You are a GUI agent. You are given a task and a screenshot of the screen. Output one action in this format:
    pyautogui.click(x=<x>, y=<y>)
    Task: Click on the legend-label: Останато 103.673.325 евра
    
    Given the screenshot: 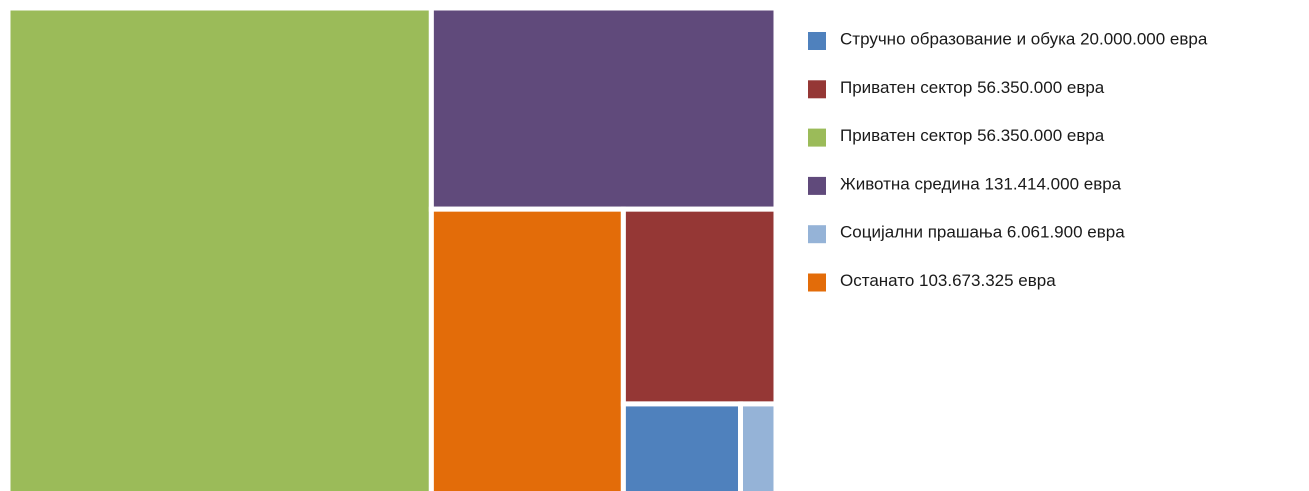 What is the action you would take?
    pyautogui.click(x=948, y=280)
    